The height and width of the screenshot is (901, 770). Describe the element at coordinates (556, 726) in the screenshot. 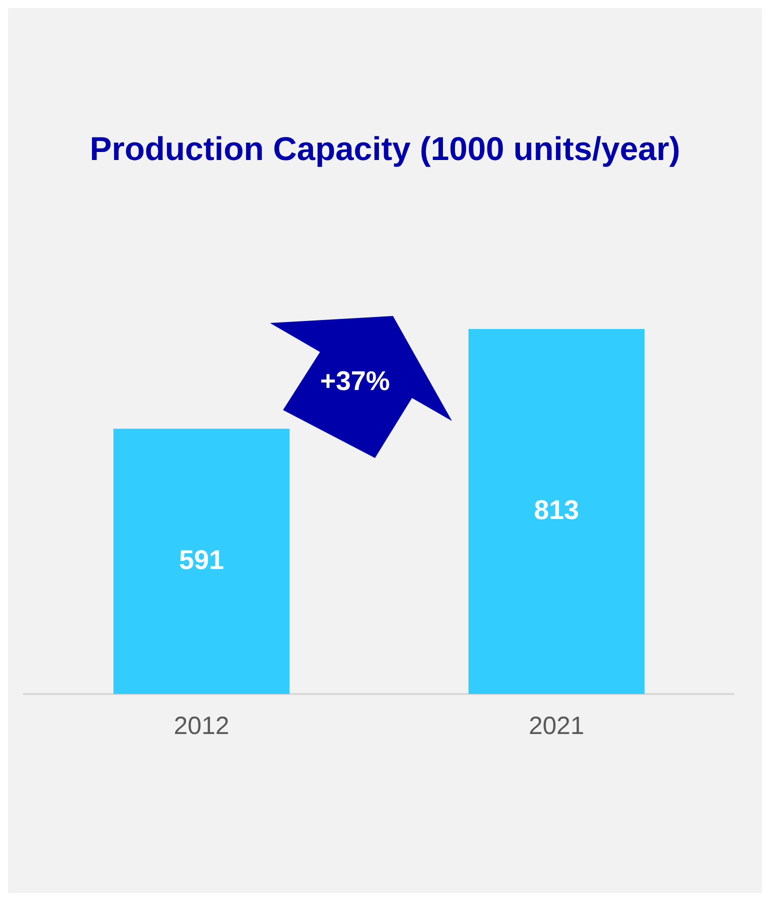

I see `x-tick-label: 2021` at that location.